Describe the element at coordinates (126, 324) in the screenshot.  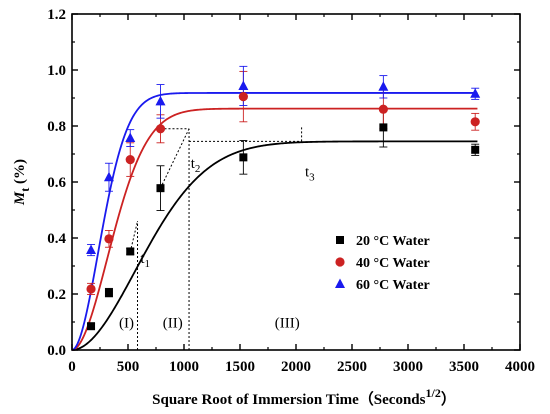
I see `region-label: (I)` at that location.